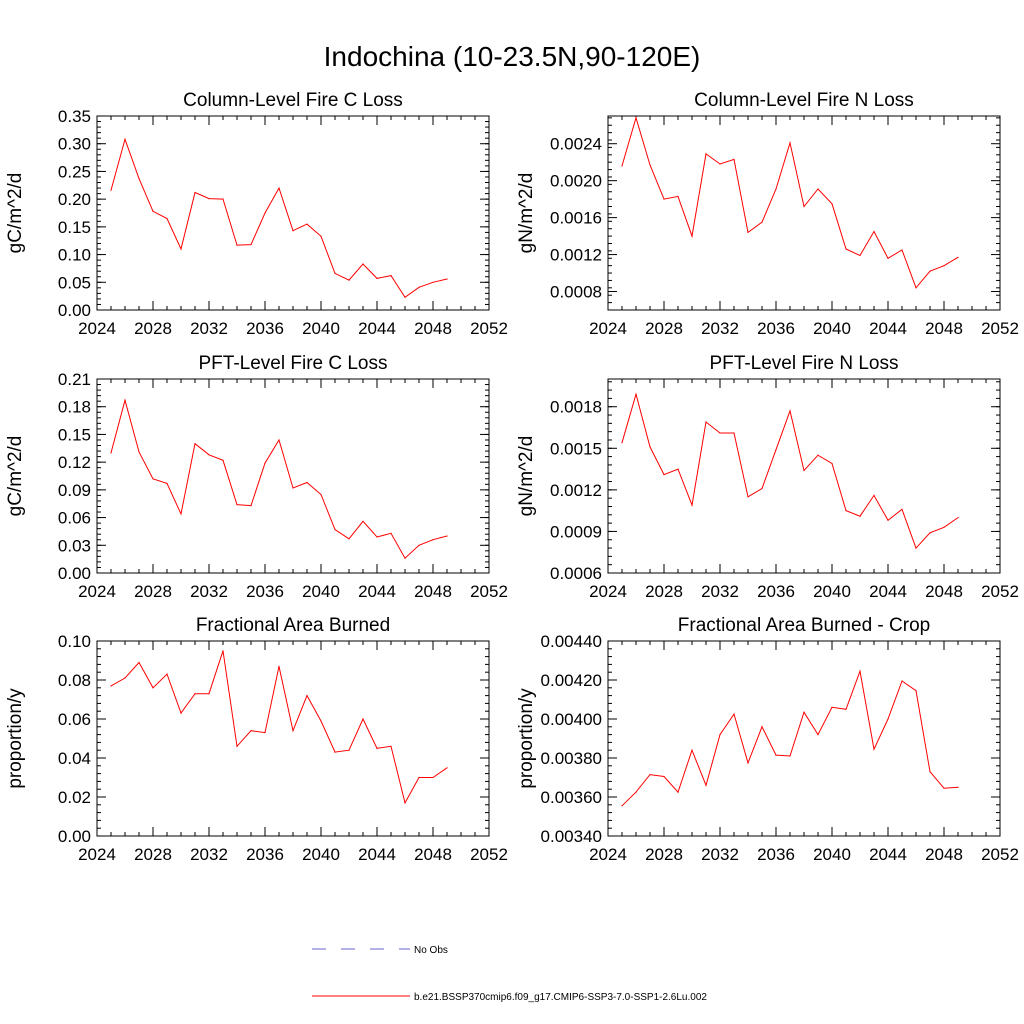  Describe the element at coordinates (293, 363) in the screenshot. I see `panel-title: PFT-Level Fire C Loss` at that location.